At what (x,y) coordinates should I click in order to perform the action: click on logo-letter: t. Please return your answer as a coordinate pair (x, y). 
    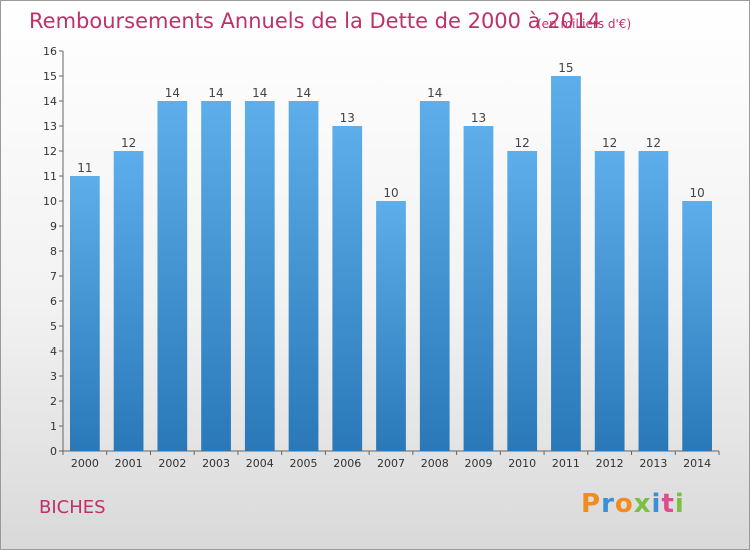
    Looking at the image, I should click on (668, 504).